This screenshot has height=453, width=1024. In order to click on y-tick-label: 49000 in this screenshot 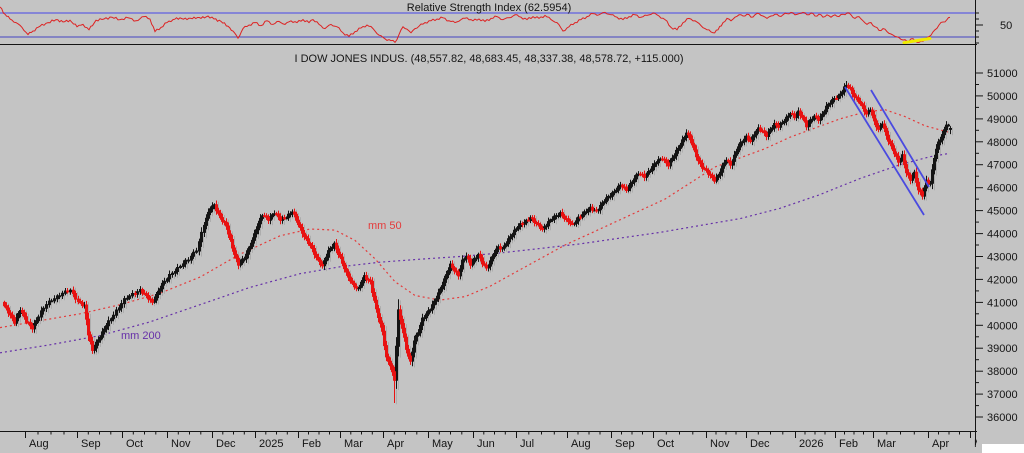, I will do `click(1002, 120)`.